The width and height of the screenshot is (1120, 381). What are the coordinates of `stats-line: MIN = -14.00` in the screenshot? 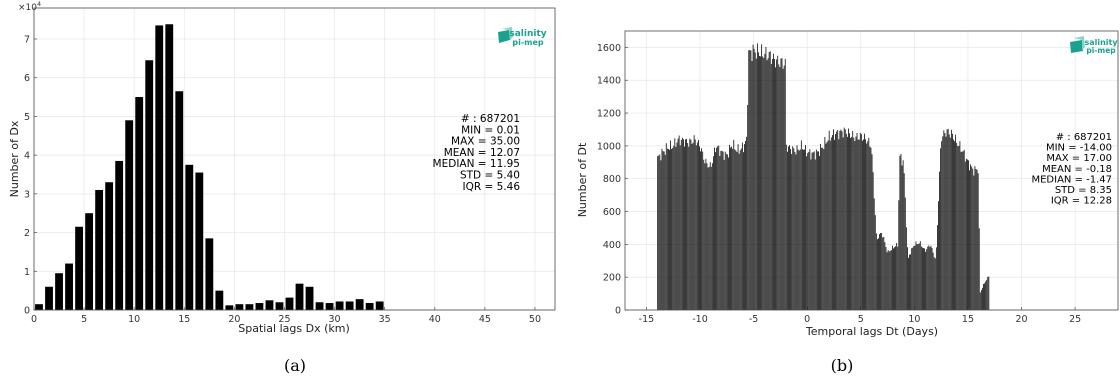 It's located at (1079, 148).